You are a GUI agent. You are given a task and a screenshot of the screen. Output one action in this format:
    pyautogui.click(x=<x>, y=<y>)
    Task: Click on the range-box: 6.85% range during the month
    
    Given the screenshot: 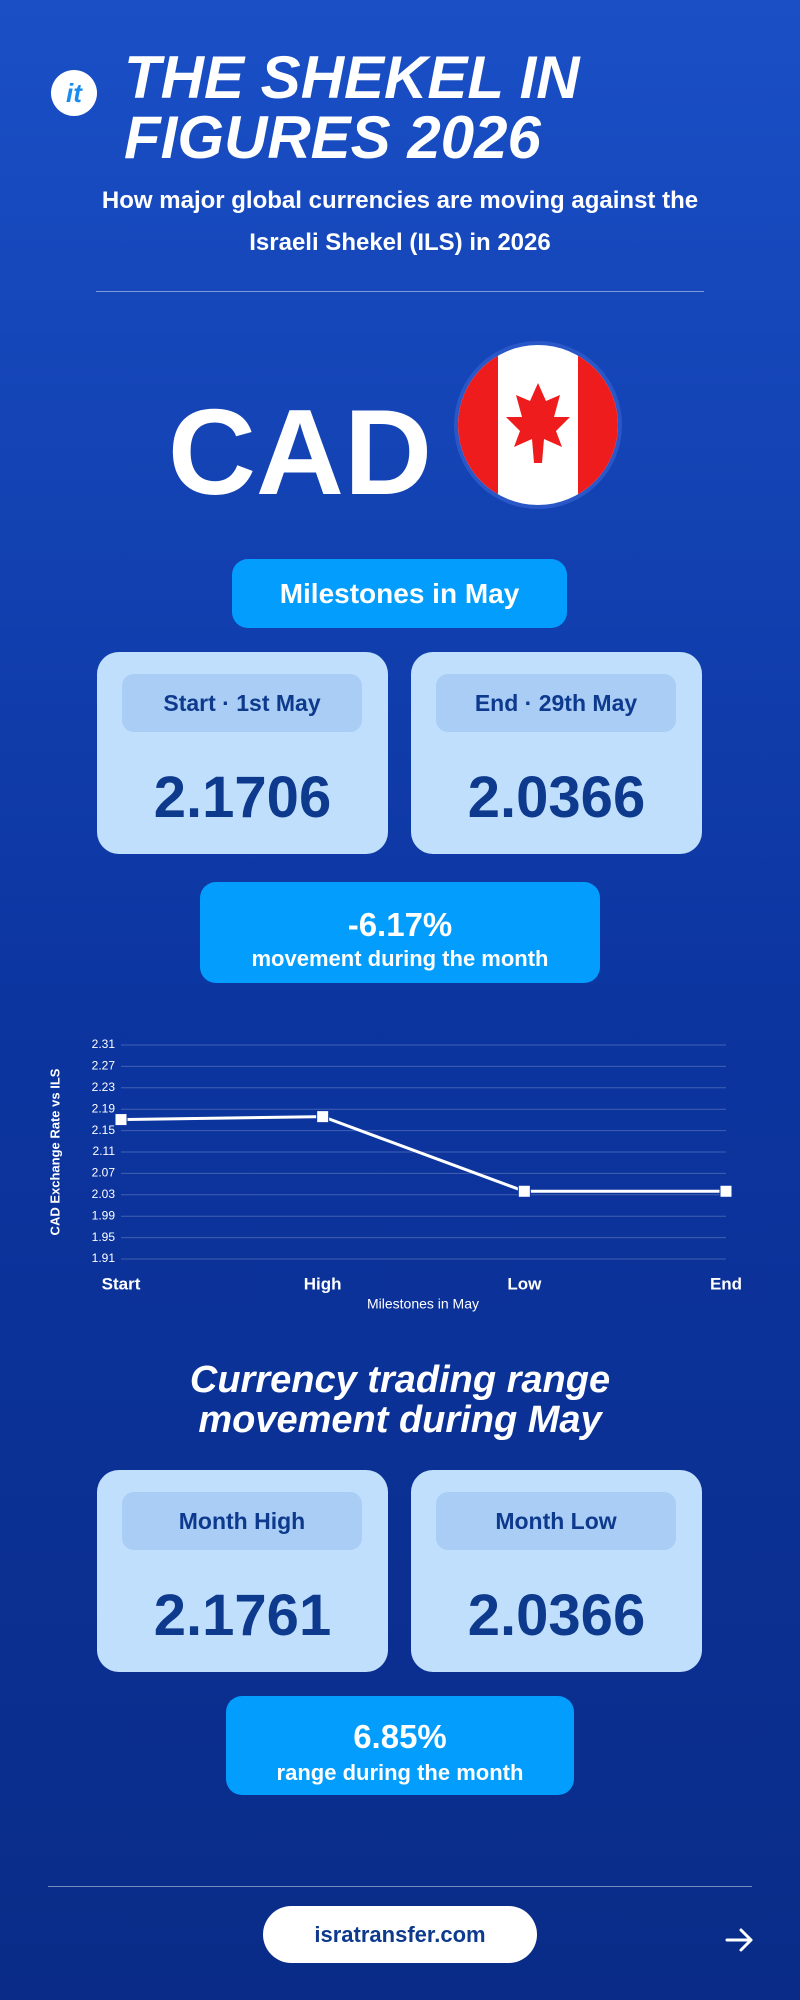 What is the action you would take?
    pyautogui.click(x=400, y=1745)
    